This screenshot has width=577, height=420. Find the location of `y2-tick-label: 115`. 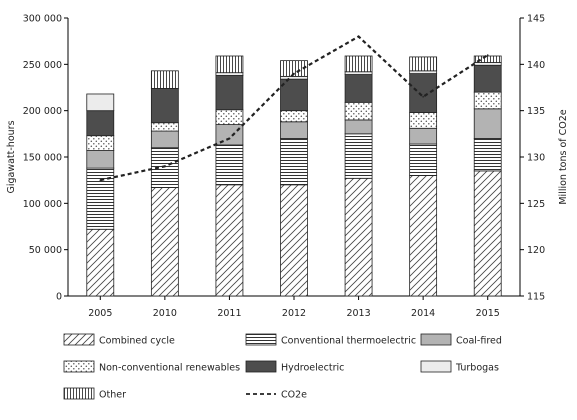

y2-tick-label: 115 is located at coordinates (536, 297).